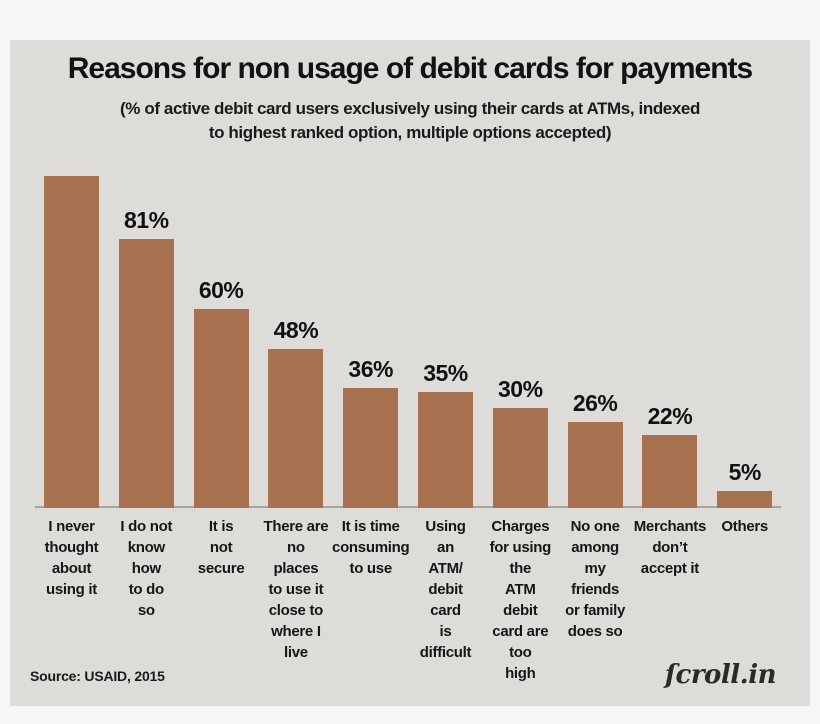 This screenshot has width=820, height=724. What do you see at coordinates (71, 558) in the screenshot?
I see `bar-category-label: I never thought about using it` at bounding box center [71, 558].